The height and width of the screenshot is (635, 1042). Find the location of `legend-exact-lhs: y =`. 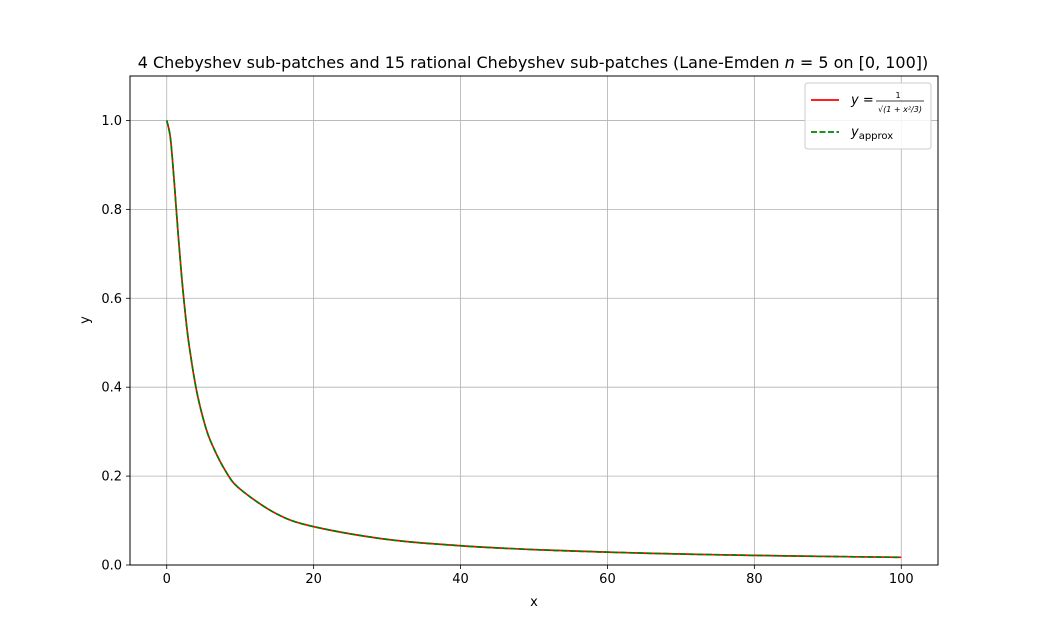

legend-exact-lhs: y = is located at coordinates (862, 100).